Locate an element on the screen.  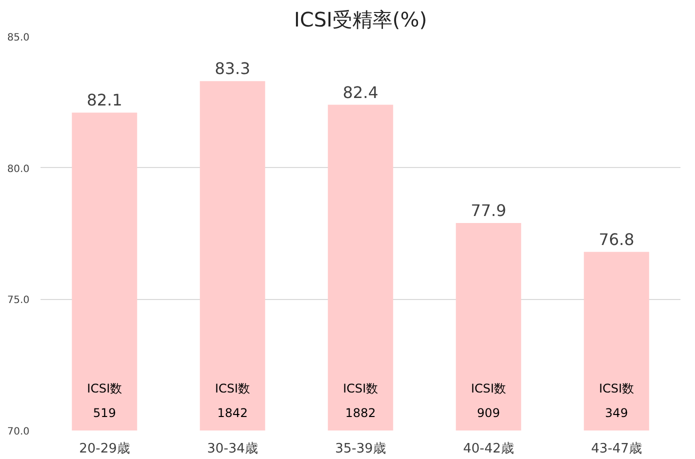
annotation: 1842 is located at coordinates (232, 413).